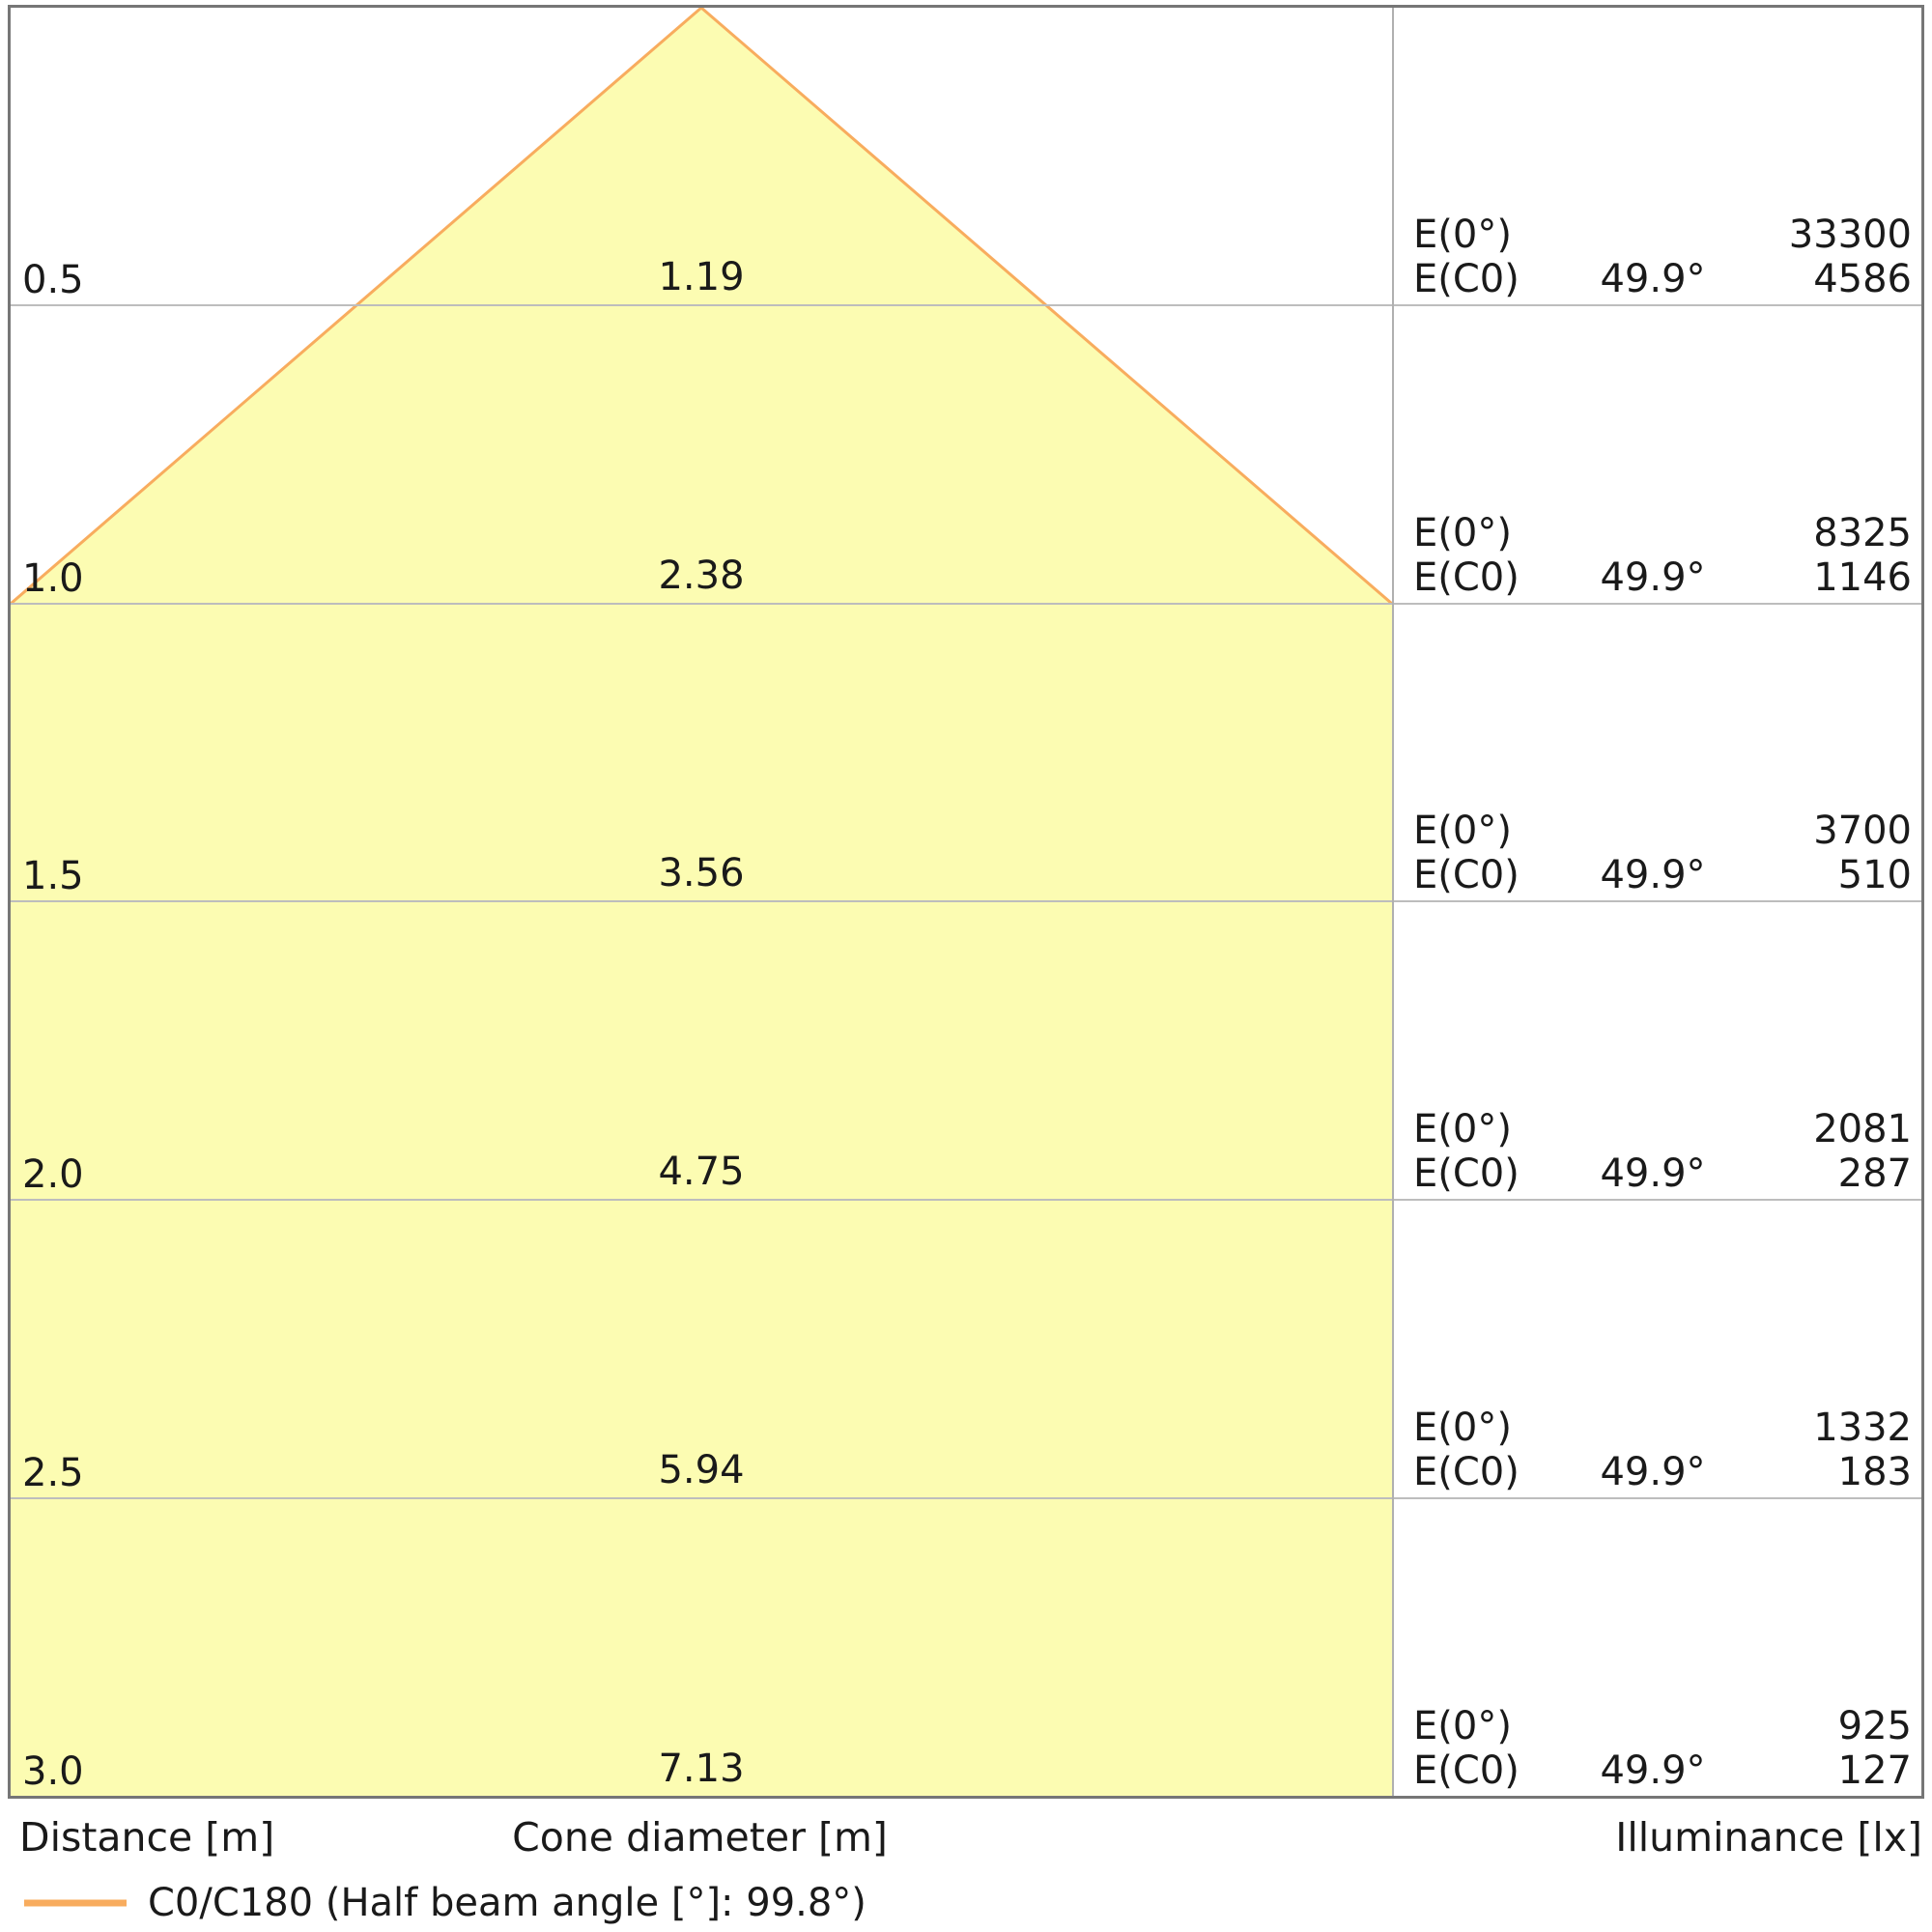  What do you see at coordinates (53, 578) in the screenshot?
I see `distance-label: 1.0` at bounding box center [53, 578].